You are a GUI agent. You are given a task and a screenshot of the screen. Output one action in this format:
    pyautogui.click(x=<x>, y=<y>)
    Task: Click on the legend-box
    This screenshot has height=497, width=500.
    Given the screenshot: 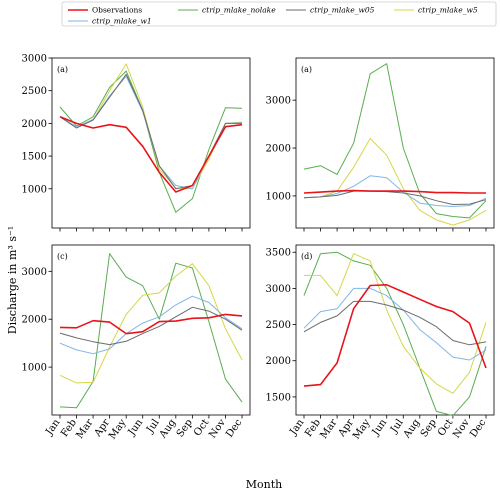 What is the action you would take?
    pyautogui.click(x=279, y=14)
    